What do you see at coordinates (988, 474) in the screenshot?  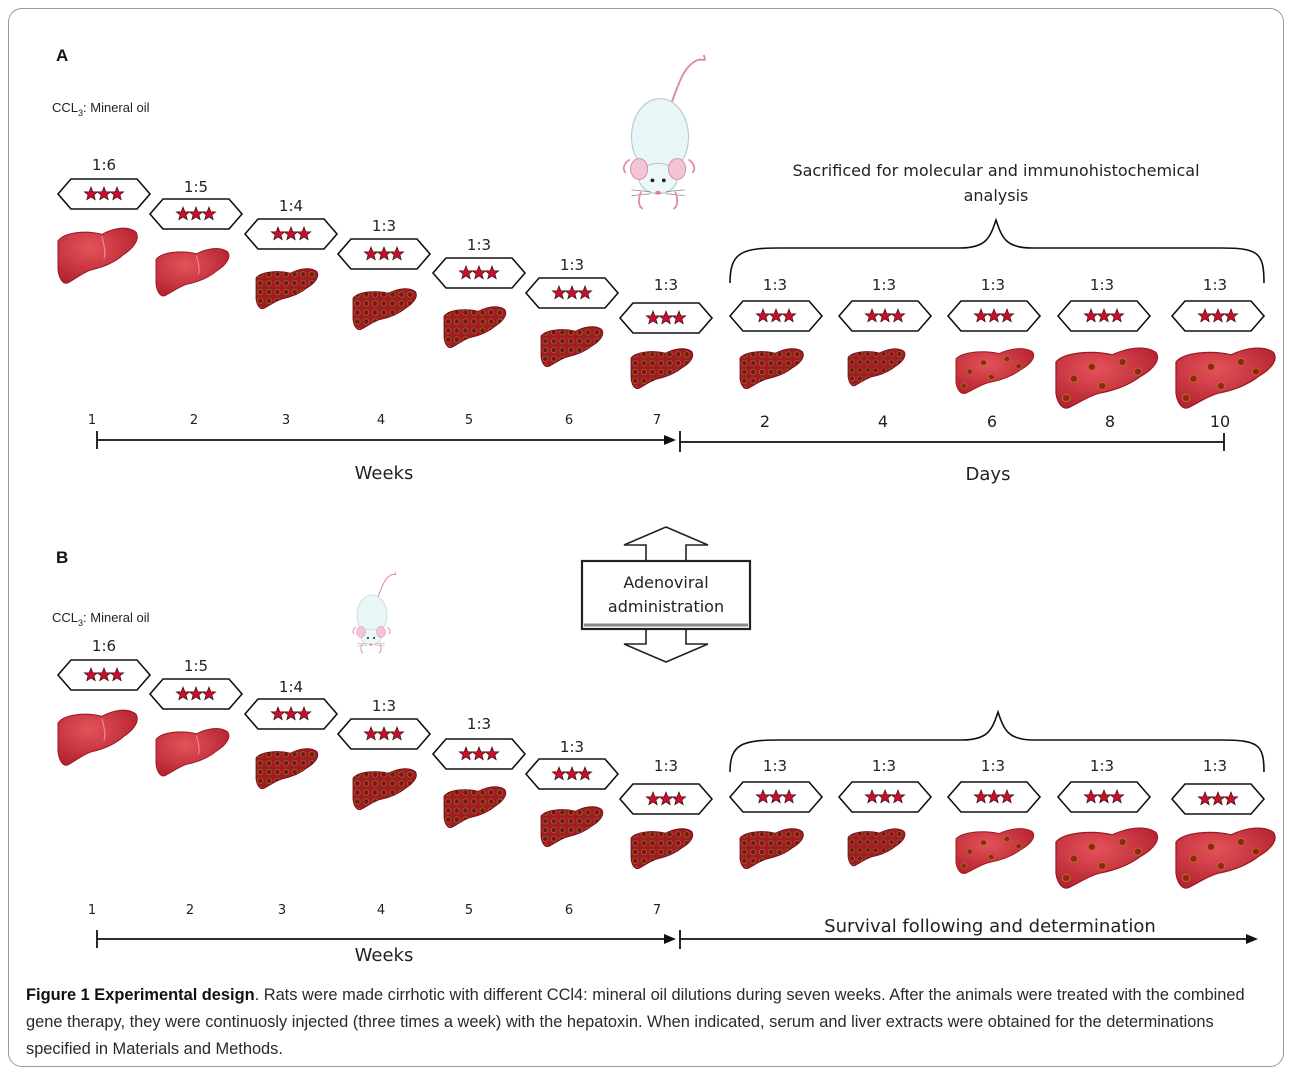 I see `days-label: Days` at bounding box center [988, 474].